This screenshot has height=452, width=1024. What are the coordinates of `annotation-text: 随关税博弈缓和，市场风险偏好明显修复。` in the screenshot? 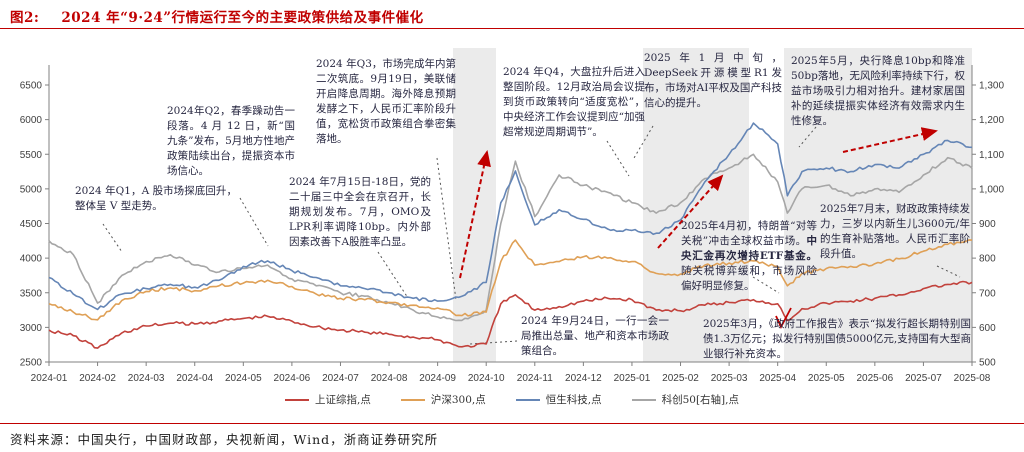 It's located at (749, 278).